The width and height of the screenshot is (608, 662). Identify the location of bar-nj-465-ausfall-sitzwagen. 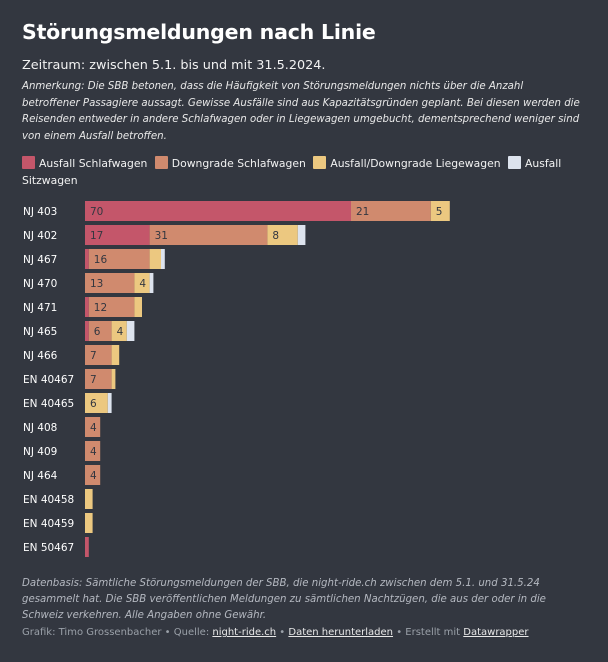
(130, 331).